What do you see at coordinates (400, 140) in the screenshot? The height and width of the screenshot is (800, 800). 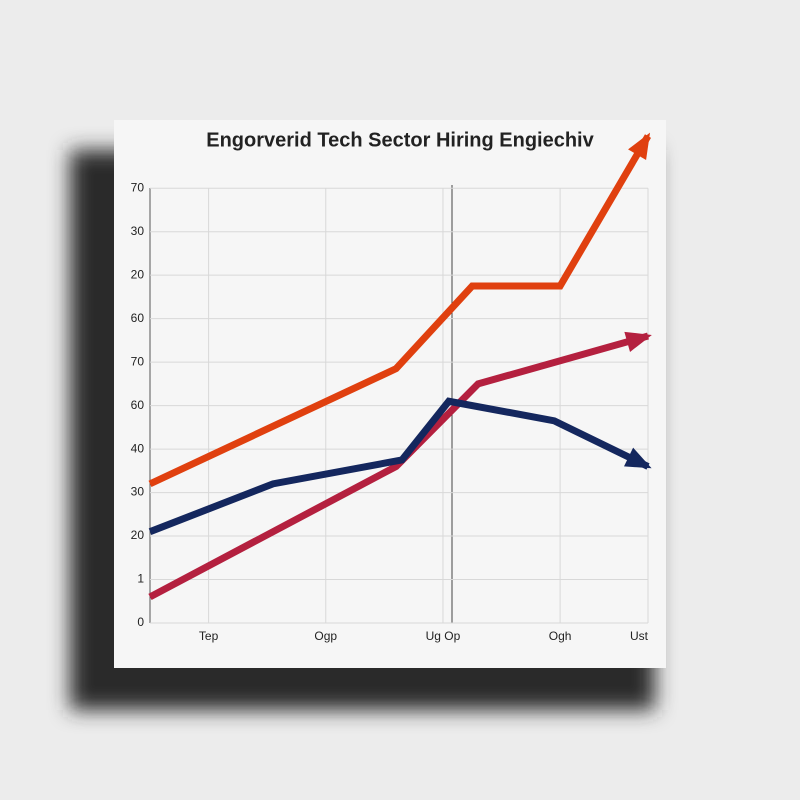 I see `chart-title: Engorverid Tech Sector Hiring Engiechiv` at bounding box center [400, 140].